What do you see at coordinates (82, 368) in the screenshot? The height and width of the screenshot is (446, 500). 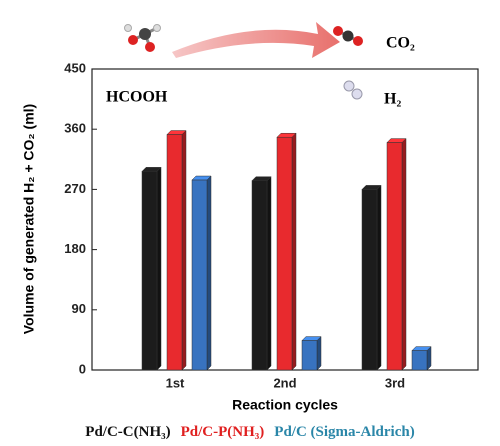 I see `y-tick-label: 0` at bounding box center [82, 368].